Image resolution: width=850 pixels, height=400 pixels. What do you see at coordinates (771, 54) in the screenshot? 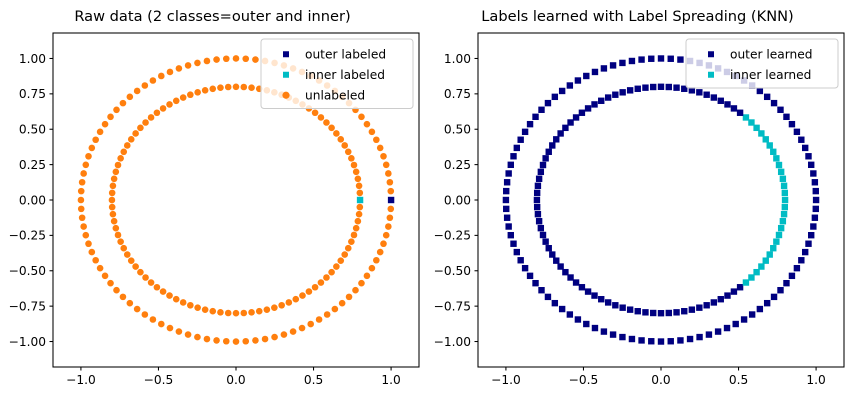
I see `legend-label: outer learned` at bounding box center [771, 54].